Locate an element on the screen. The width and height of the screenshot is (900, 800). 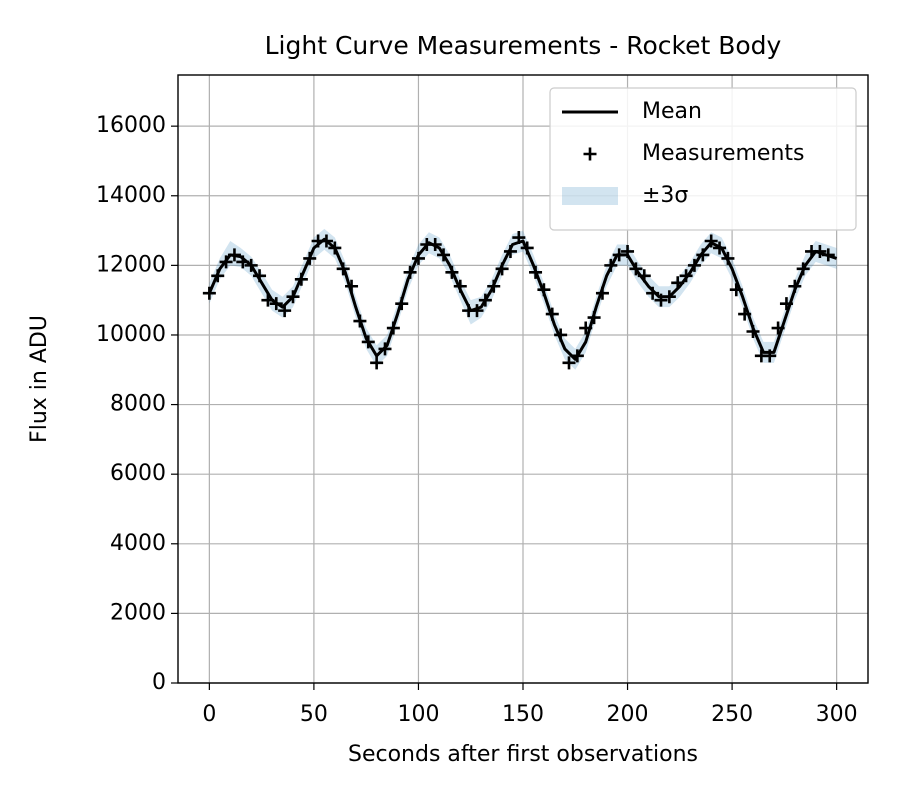
x-axis-label: Seconds after first observations is located at coordinates (523, 754).